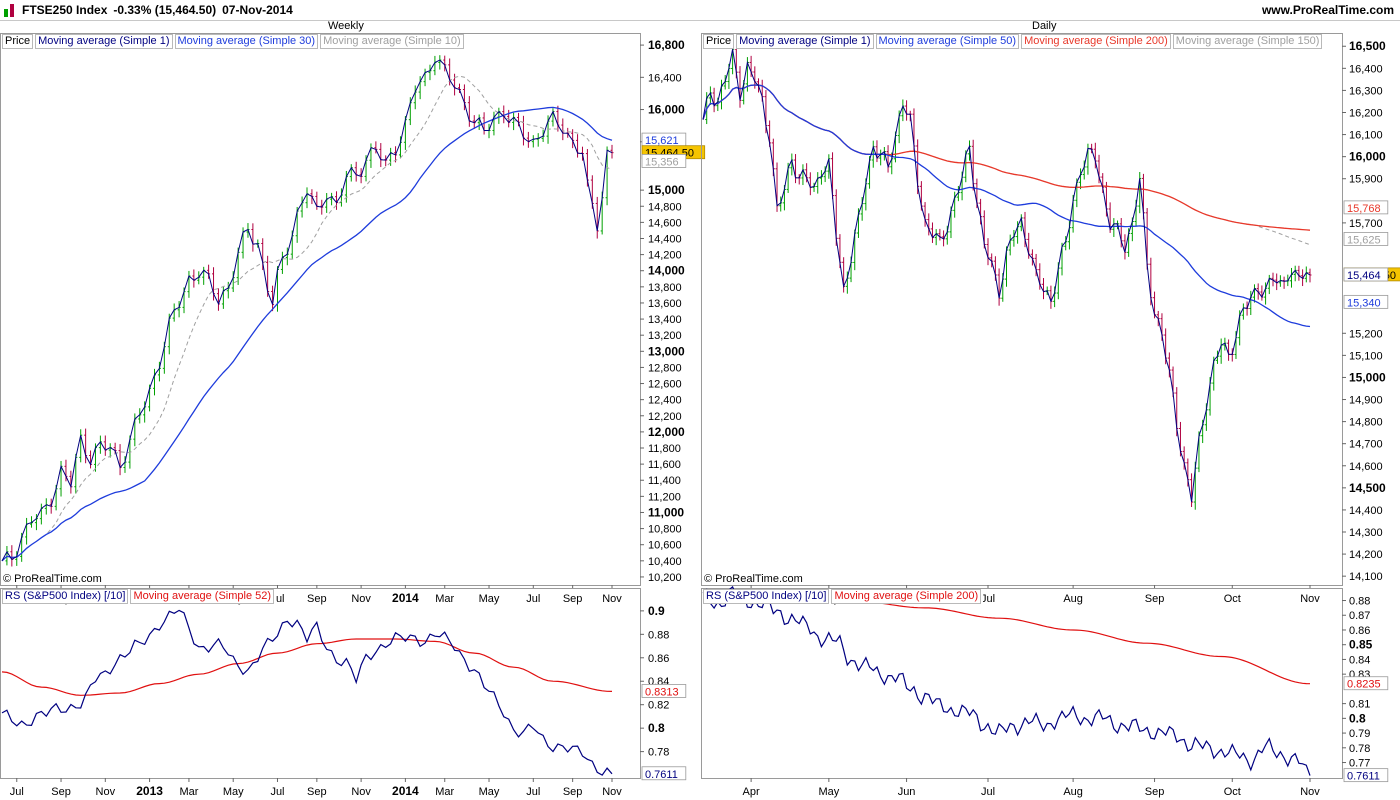 The width and height of the screenshot is (1400, 800). I want to click on y-tick-label: 13,600, so click(665, 304).